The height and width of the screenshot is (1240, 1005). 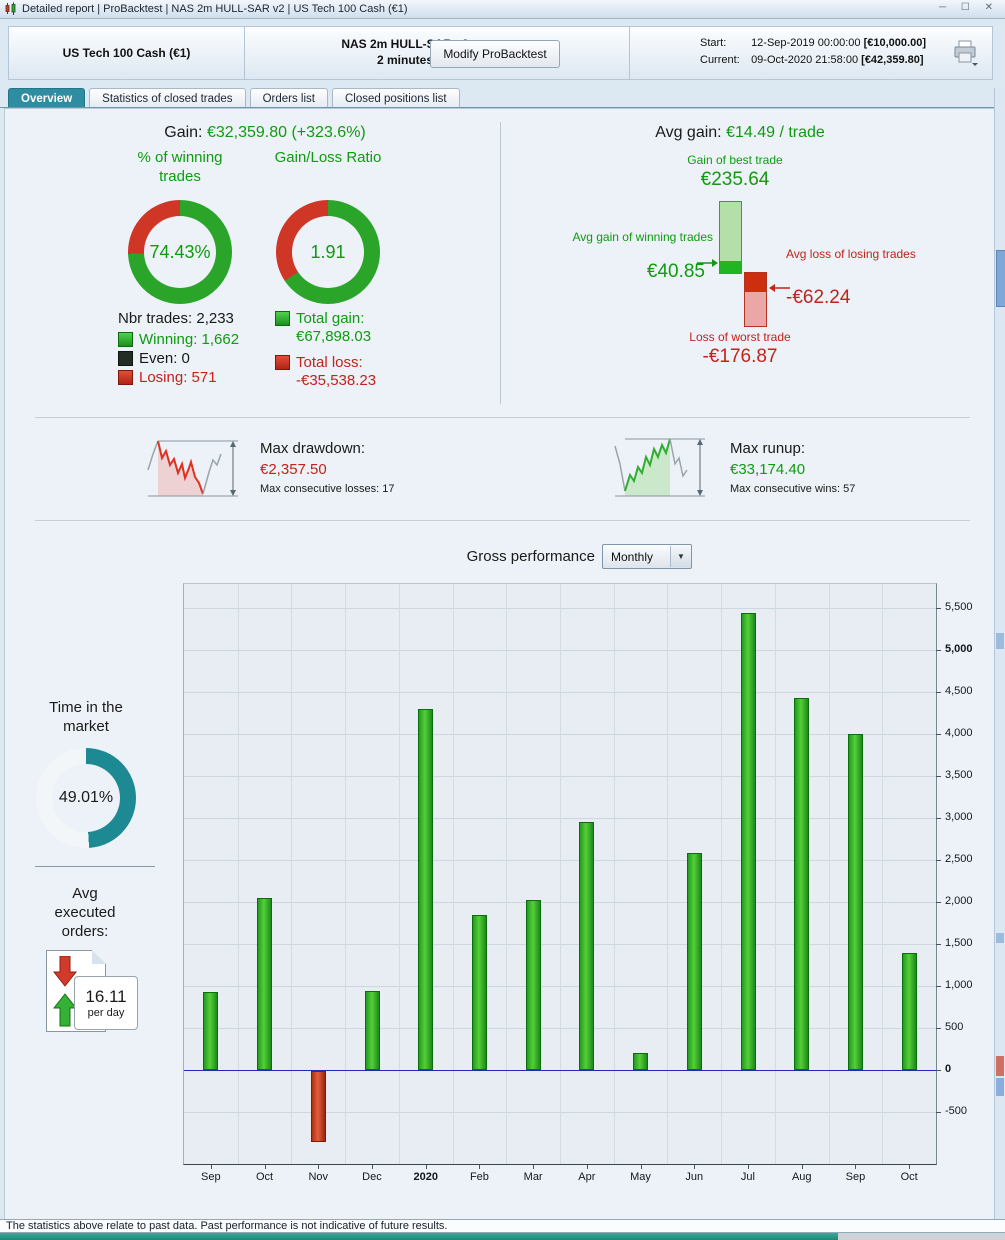 What do you see at coordinates (328, 251) in the screenshot?
I see `ratio-donut-value: 1.91` at bounding box center [328, 251].